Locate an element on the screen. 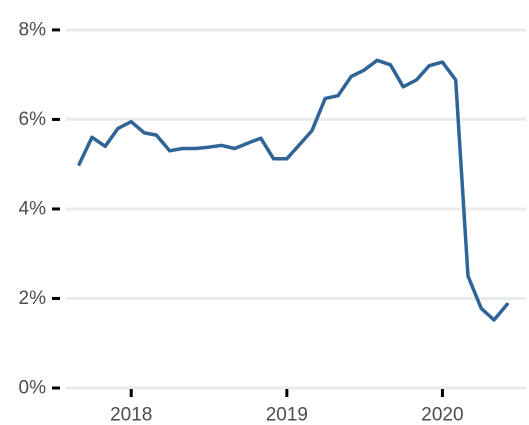  x-tick-label: 2020 is located at coordinates (442, 415).